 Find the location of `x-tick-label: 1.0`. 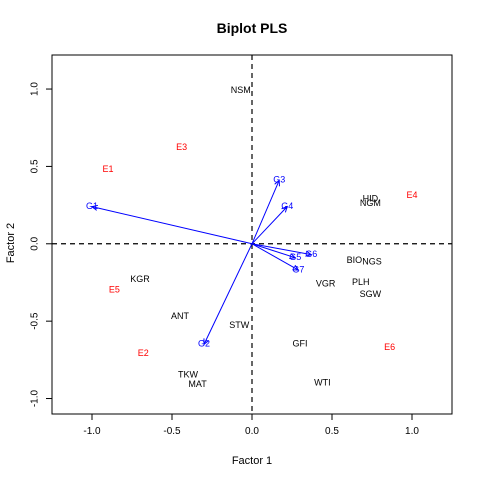

x-tick-label: 1.0 is located at coordinates (412, 431).